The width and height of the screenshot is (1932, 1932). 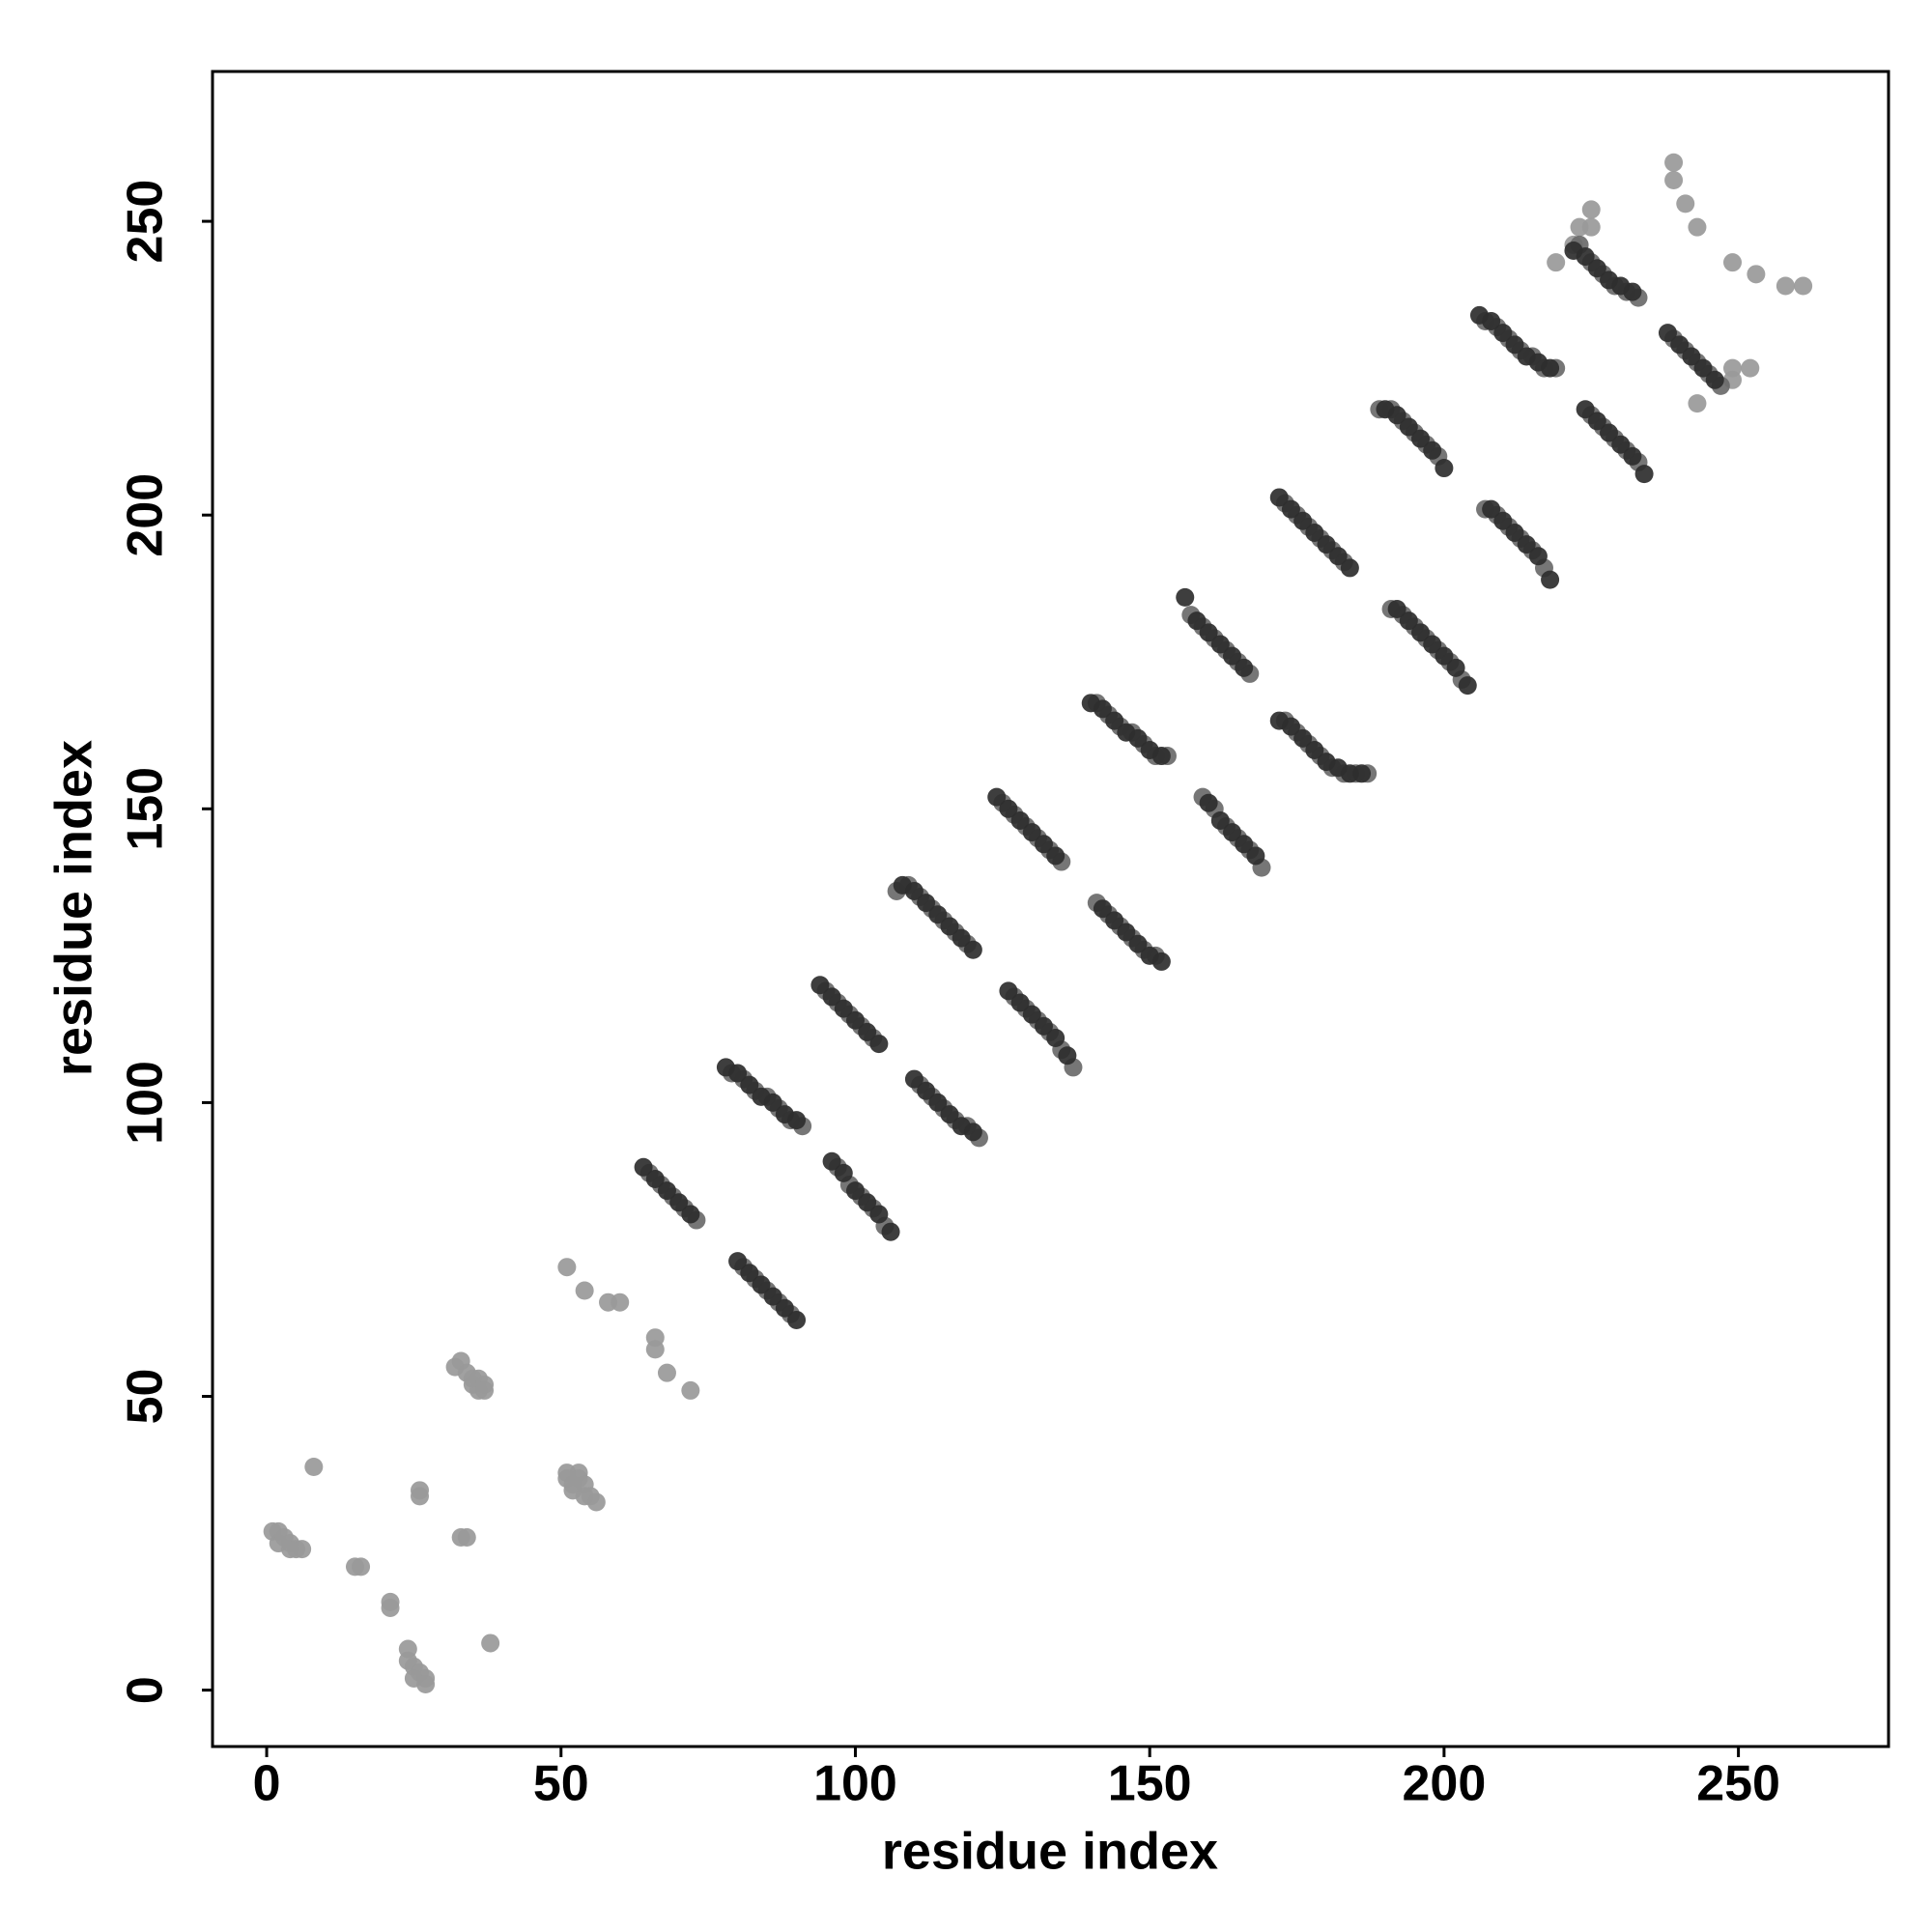 I want to click on y-tick-label: 100, so click(x=146, y=1103).